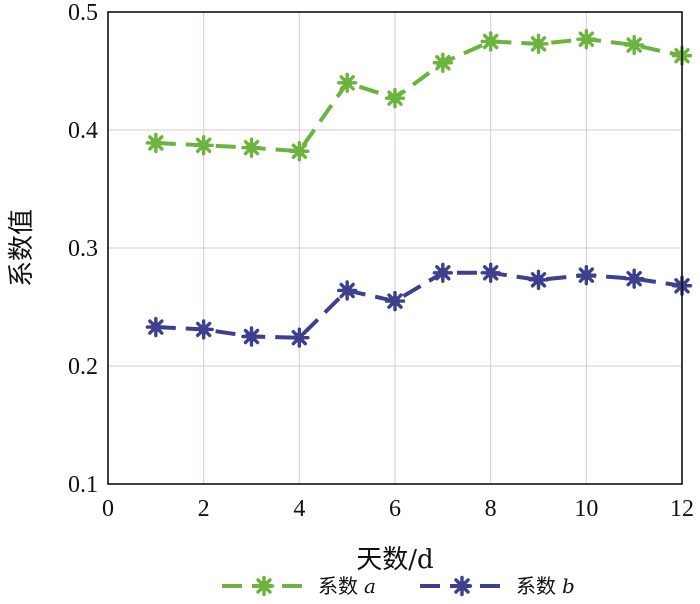  What do you see at coordinates (462, 586) in the screenshot?
I see `legend-marker-b` at bounding box center [462, 586].